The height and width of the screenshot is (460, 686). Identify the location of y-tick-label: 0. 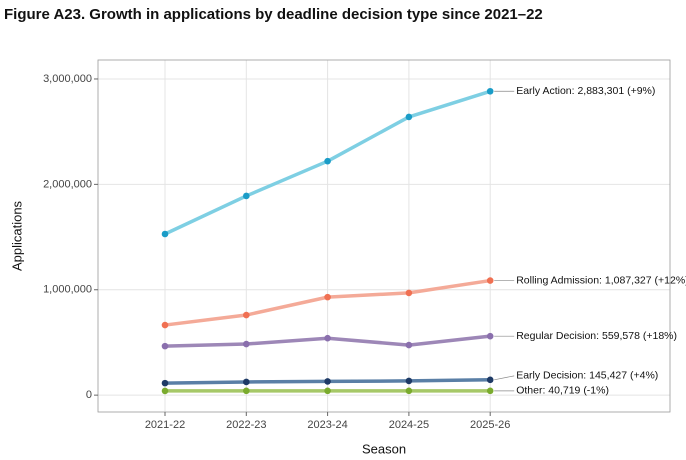
(89, 395).